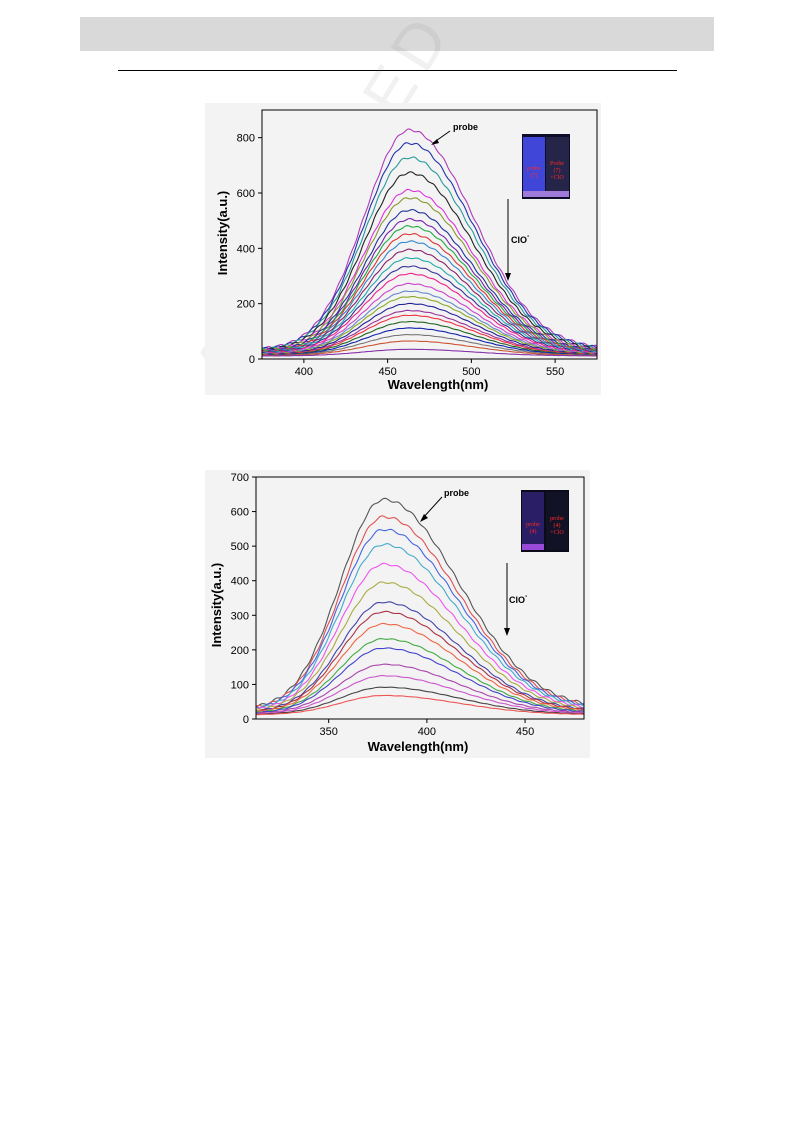 The height and width of the screenshot is (1121, 793). I want to click on chart-2-plot-frame, so click(420, 598).